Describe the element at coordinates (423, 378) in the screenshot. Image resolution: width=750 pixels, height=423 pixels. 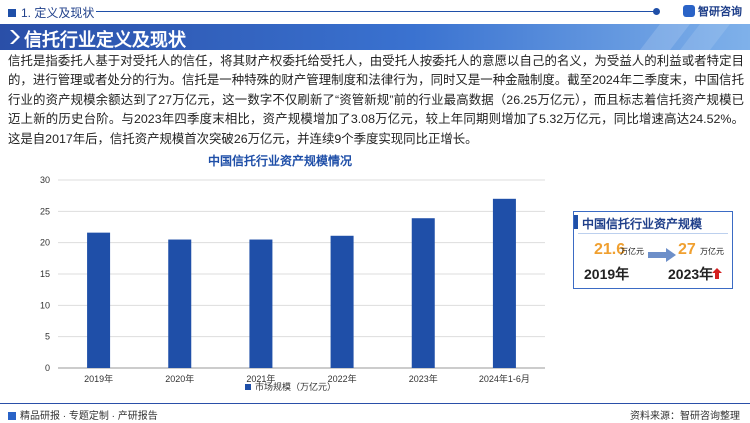
I see `x-tick-label: 2023年` at that location.